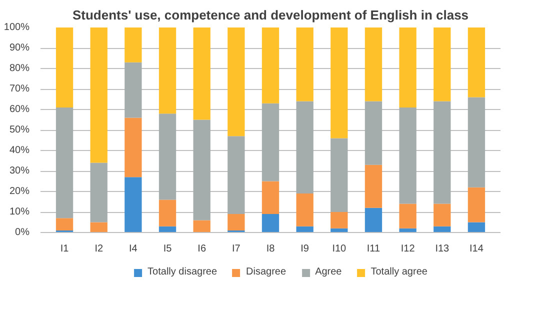 The image size is (542, 336). What do you see at coordinates (477, 249) in the screenshot?
I see `x-tick-label: I14` at bounding box center [477, 249].